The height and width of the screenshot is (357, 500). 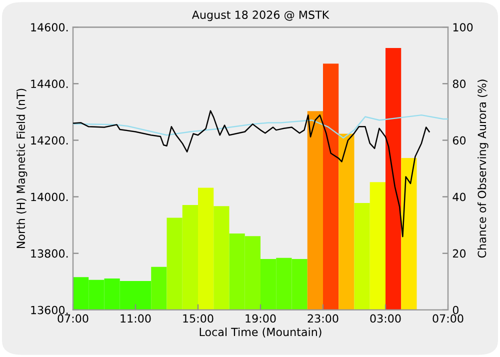 What do you see at coordinates (385, 318) in the screenshot?
I see `x-tick-label: 03:00` at bounding box center [385, 318].